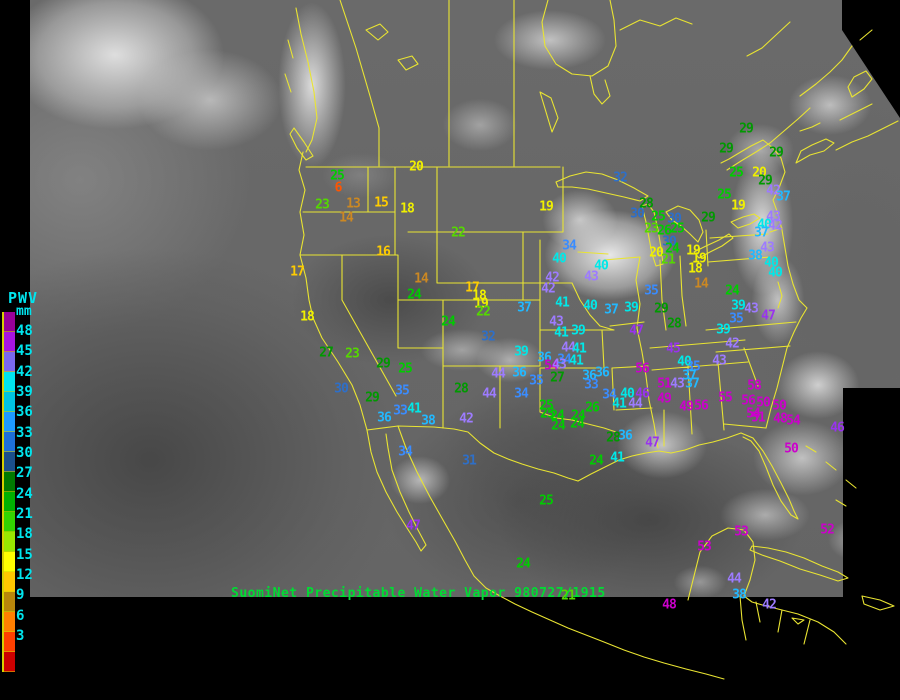  I want to click on james-bay, so click(600, 90).